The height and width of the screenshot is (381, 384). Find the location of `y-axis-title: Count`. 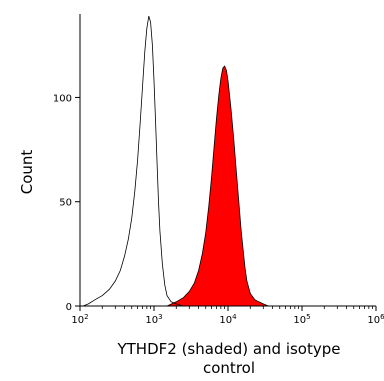

y-axis-title: Count is located at coordinates (27, 172).